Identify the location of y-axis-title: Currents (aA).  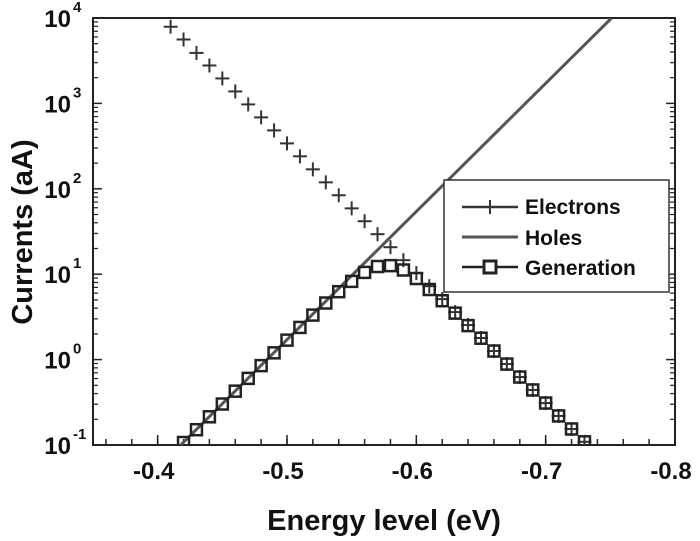
(23, 231).